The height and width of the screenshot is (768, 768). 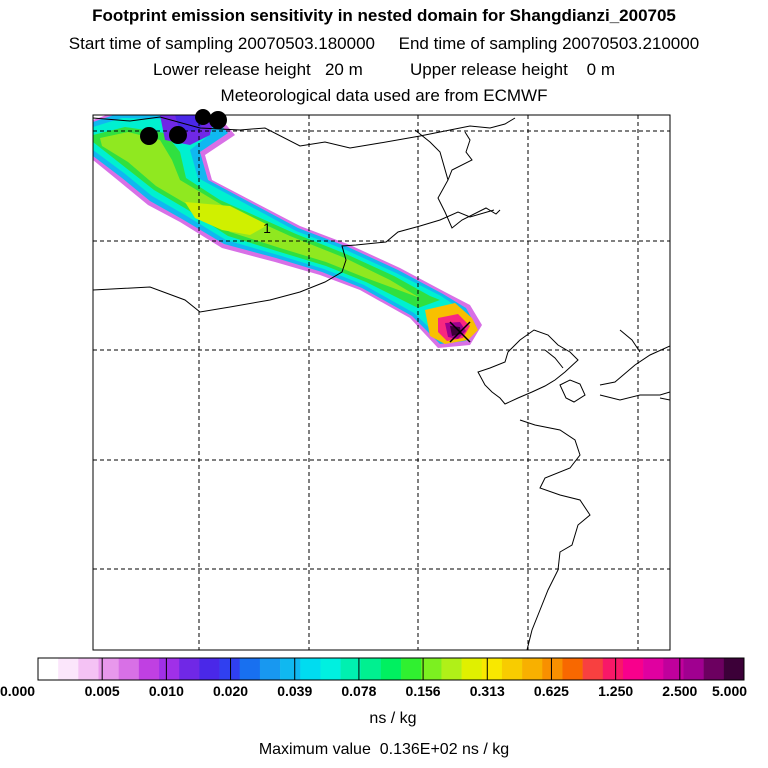 What do you see at coordinates (487, 691) in the screenshot?
I see `colorbar-tick-label: 0.313` at bounding box center [487, 691].